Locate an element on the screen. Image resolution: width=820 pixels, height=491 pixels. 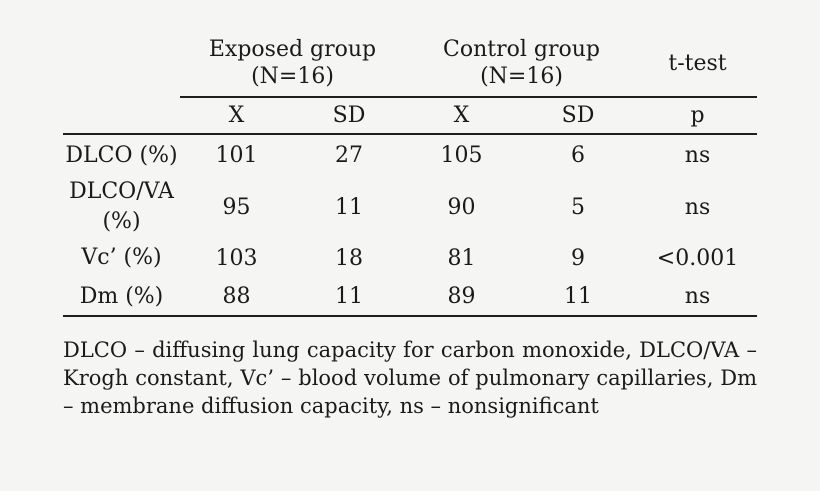
exposed-group-n: (N=16) is located at coordinates (292, 76).